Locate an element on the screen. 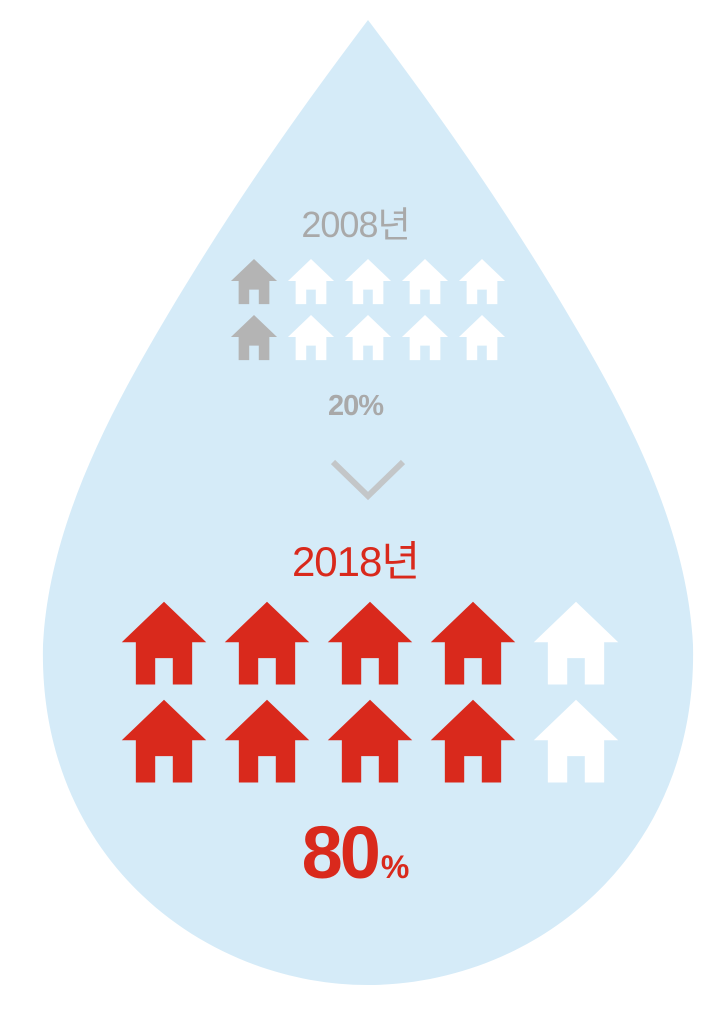 The height and width of the screenshot is (1016, 711). percent-unit-2018: % is located at coordinates (395, 867).